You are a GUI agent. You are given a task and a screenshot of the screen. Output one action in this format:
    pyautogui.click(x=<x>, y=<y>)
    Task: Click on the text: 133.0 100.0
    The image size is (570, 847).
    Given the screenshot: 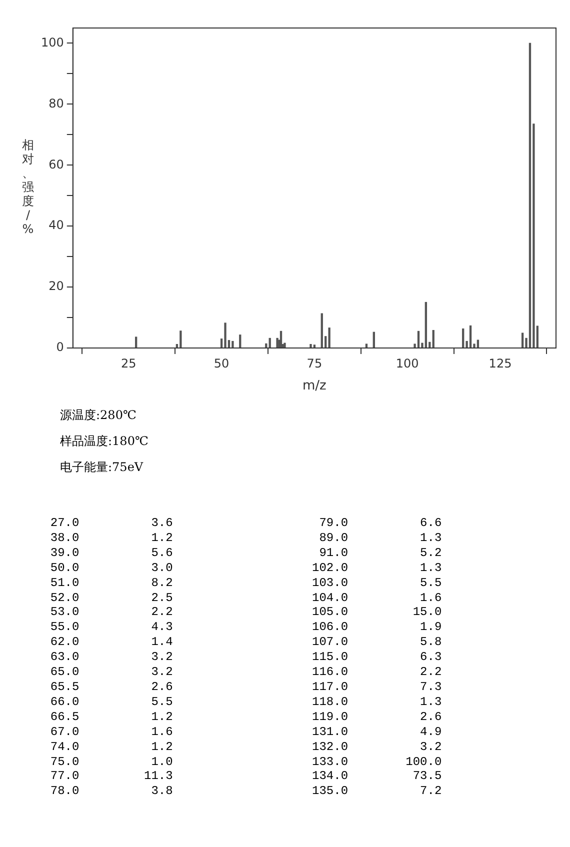 What is the action you would take?
    pyautogui.click(x=376, y=762)
    